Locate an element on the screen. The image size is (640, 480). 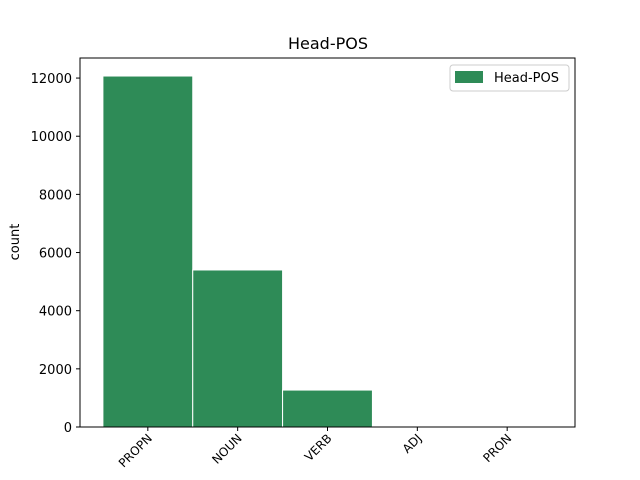
y-tick-label: 12000 is located at coordinates (51, 79).